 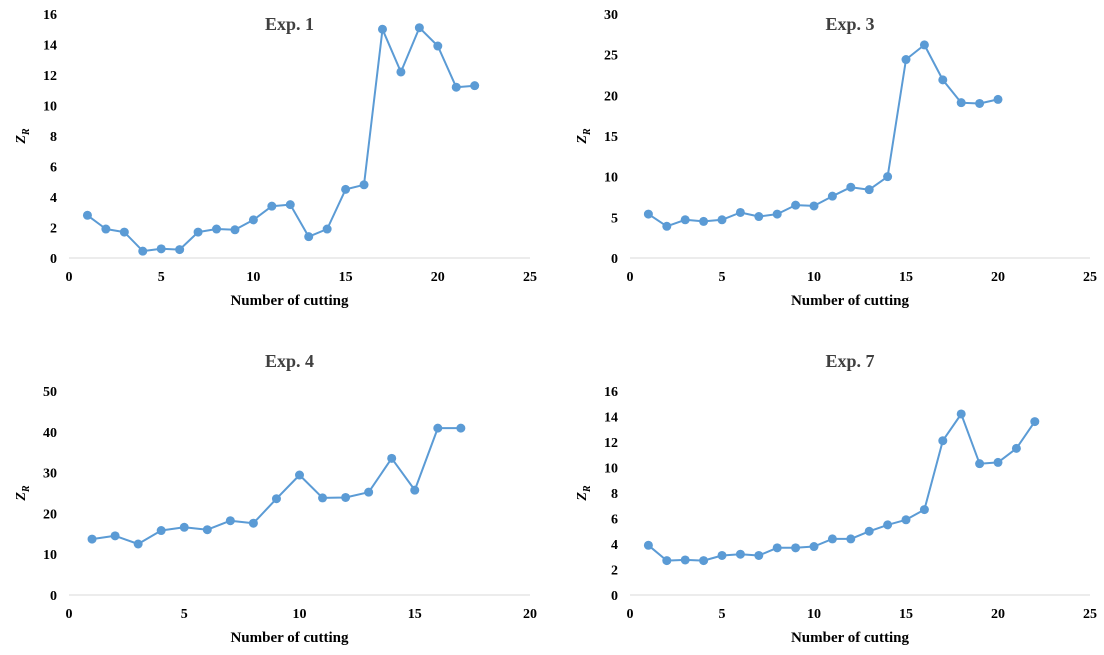 I want to click on y-tick-label: 8, so click(x=614, y=494).